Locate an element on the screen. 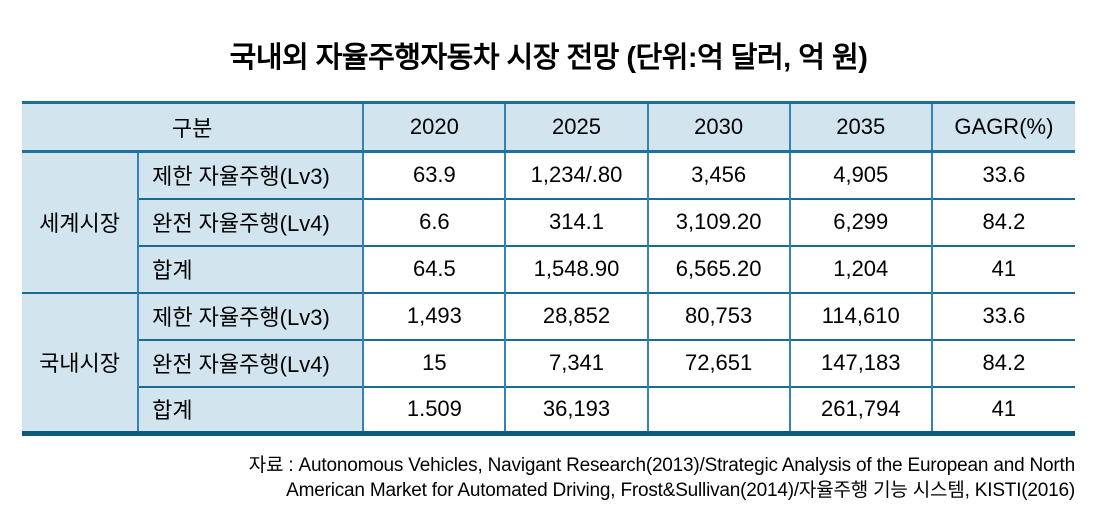  cell-value: 314.1 is located at coordinates (576, 221).